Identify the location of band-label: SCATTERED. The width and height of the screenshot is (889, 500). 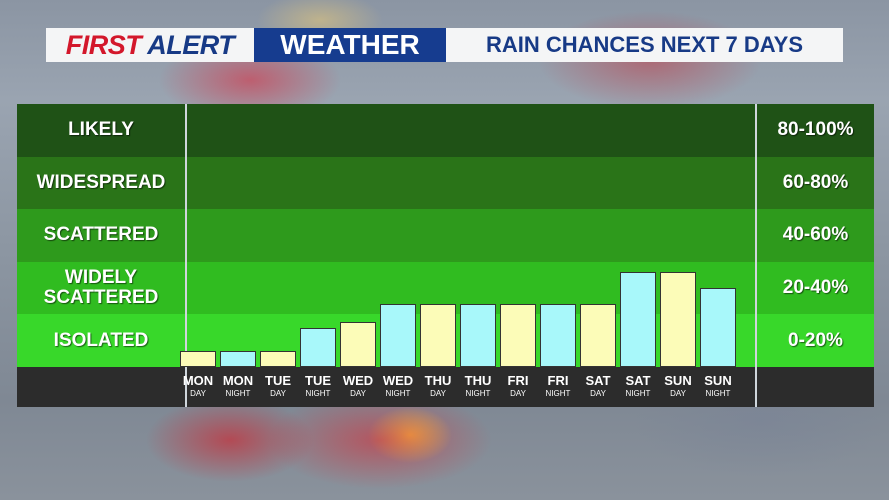
(101, 235).